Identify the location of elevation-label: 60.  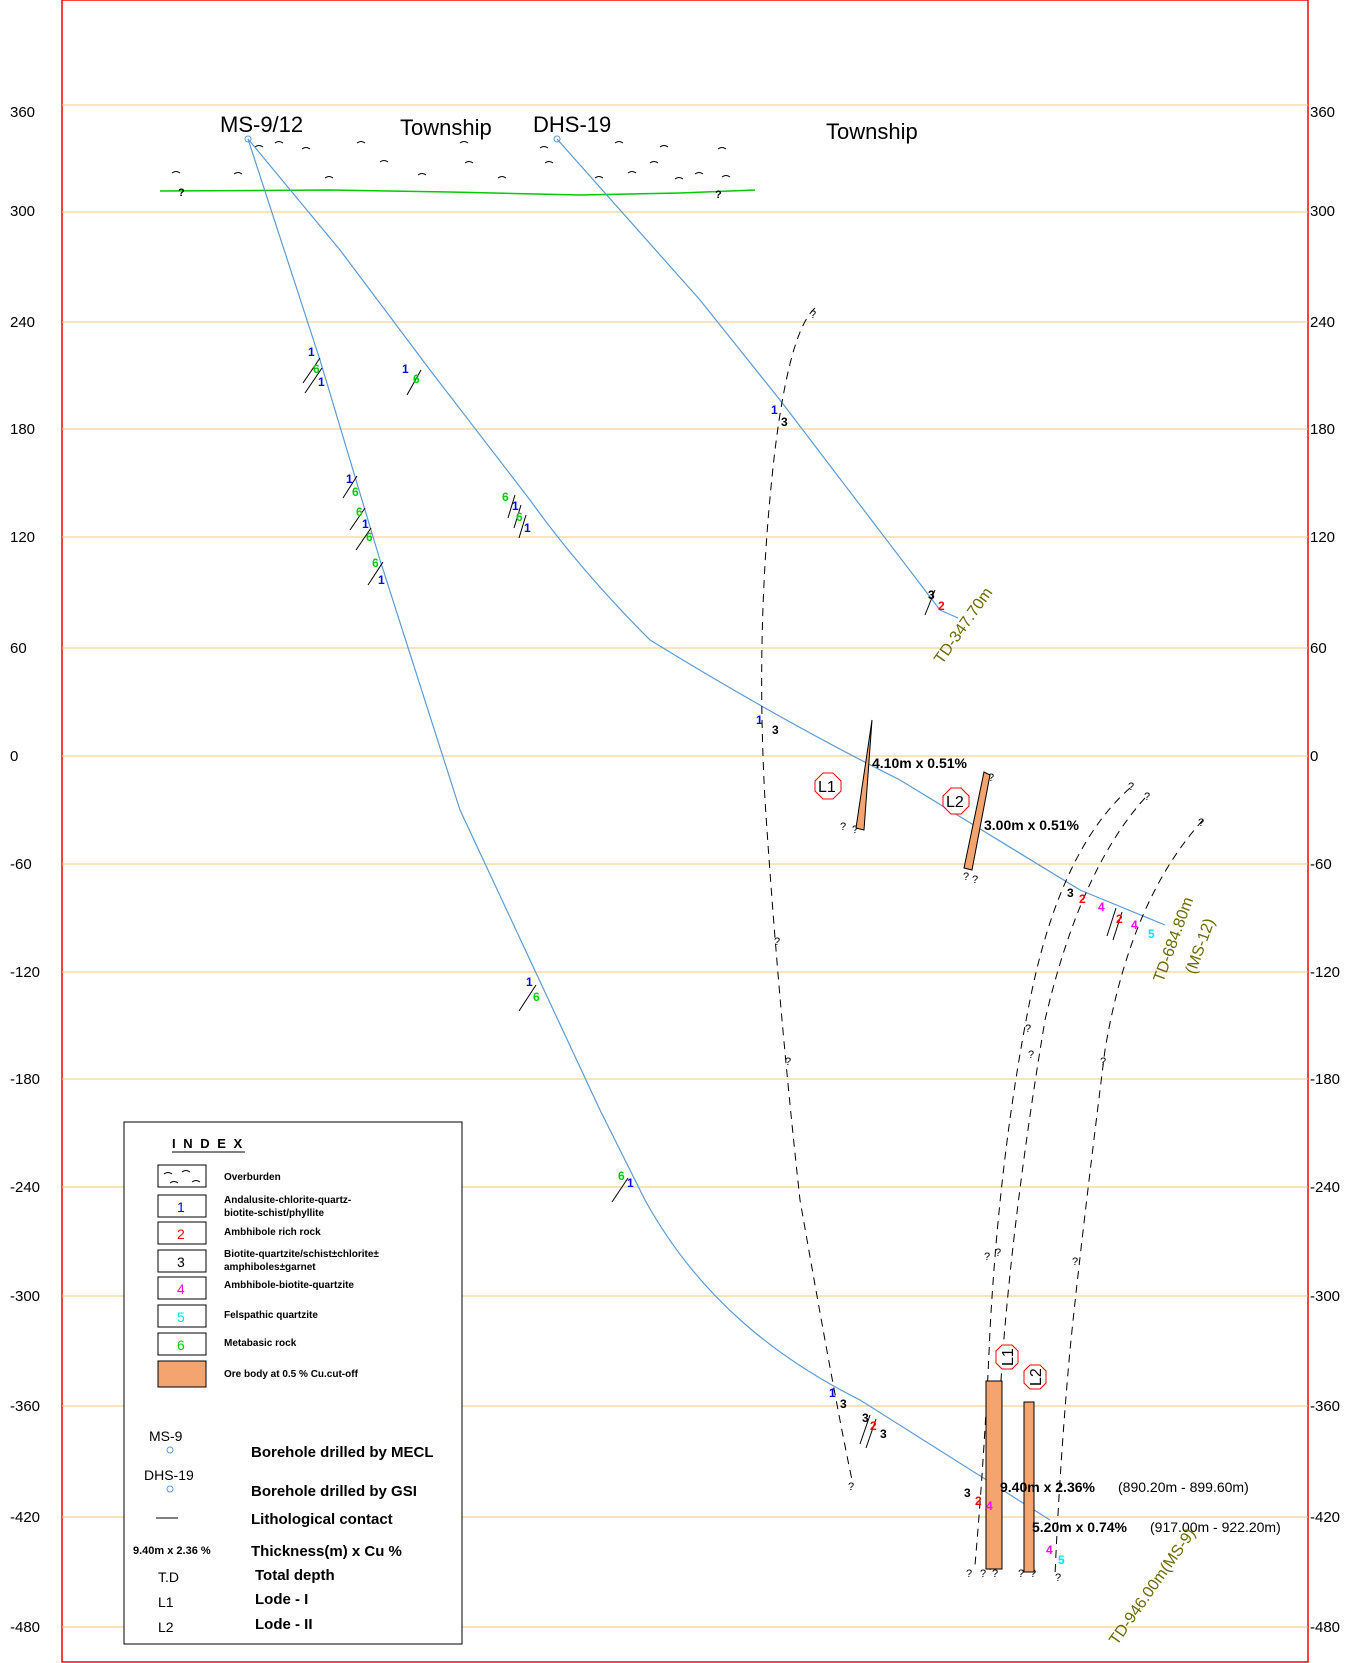
(1318, 648).